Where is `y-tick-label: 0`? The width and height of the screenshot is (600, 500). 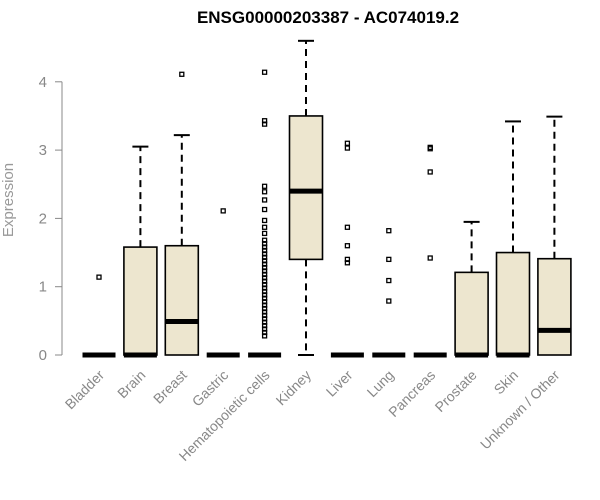 y-tick-label: 0 is located at coordinates (43, 355).